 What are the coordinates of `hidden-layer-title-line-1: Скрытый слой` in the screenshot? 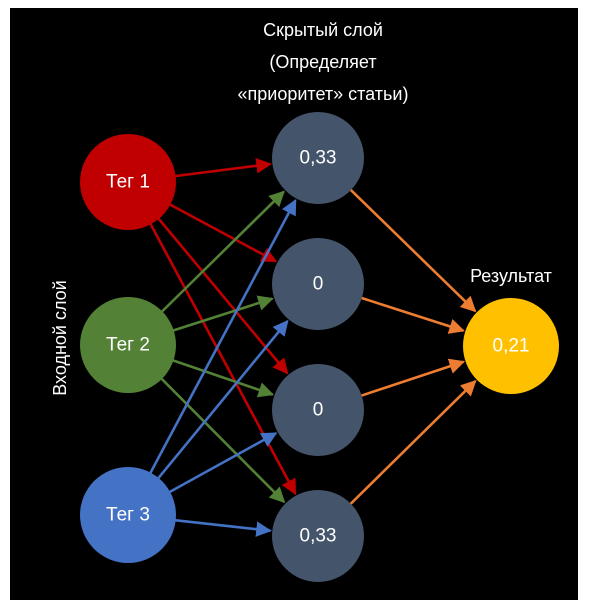 It's located at (323, 30).